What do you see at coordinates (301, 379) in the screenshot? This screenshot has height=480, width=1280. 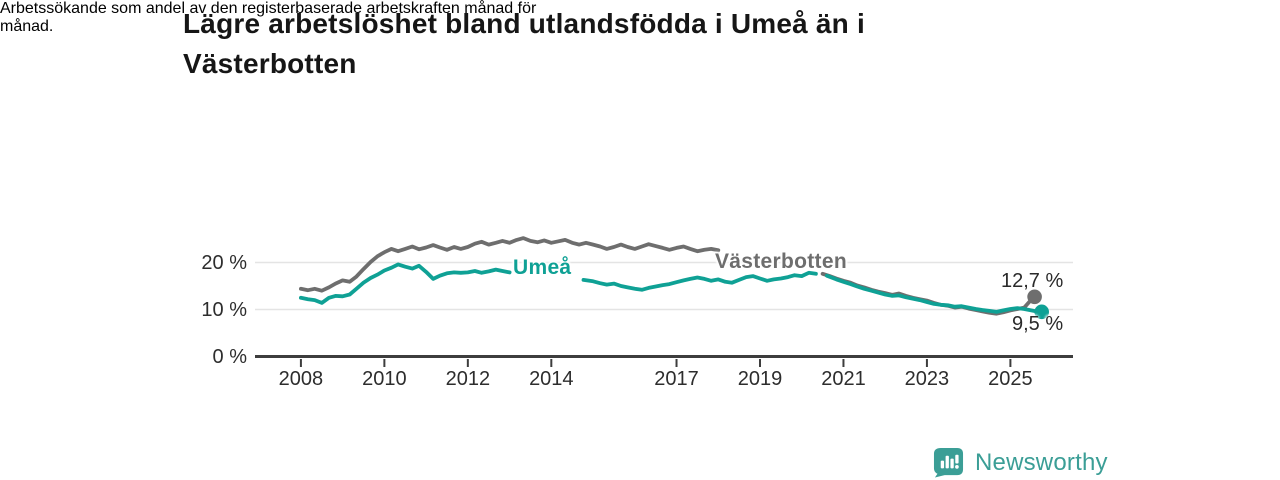 I see `x-tick-label-2008: 2008` at bounding box center [301, 379].